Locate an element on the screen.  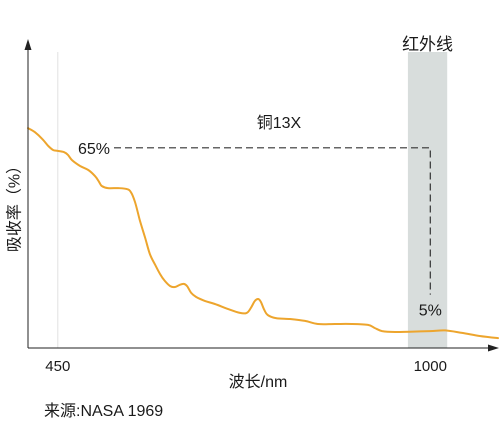
infrared-band-label: 红外线 is located at coordinates (427, 44).